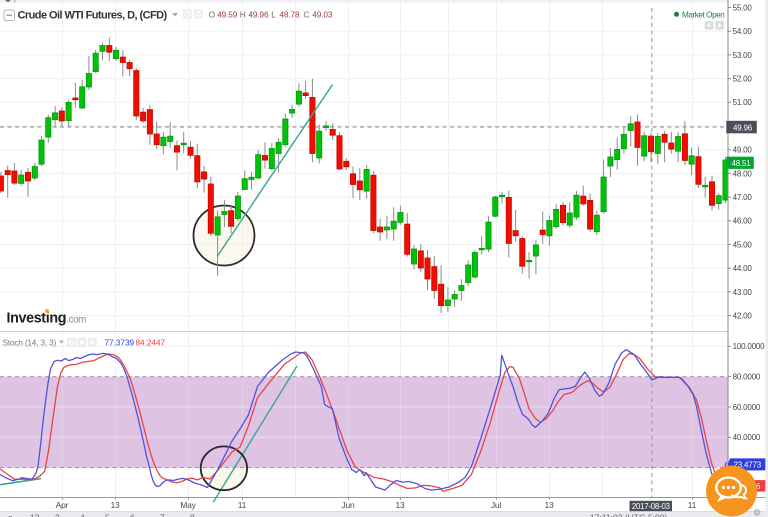 The image size is (768, 517). What do you see at coordinates (743, 268) in the screenshot?
I see `svg-text: 44.00` at bounding box center [743, 268].